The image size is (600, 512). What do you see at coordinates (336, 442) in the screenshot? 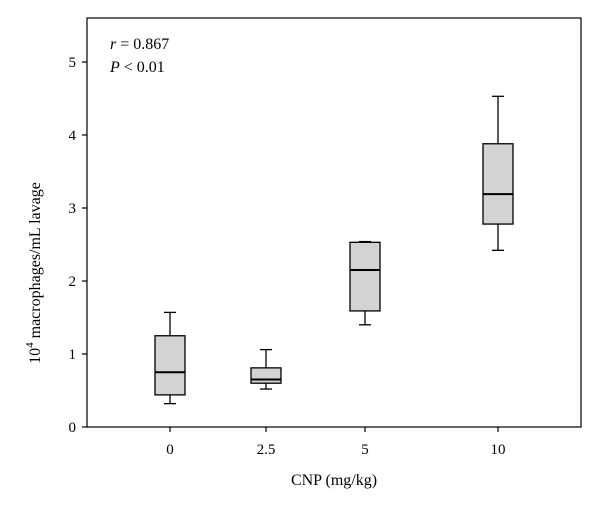
I see `x-axis: 0 2.5 5 10` at bounding box center [336, 442].